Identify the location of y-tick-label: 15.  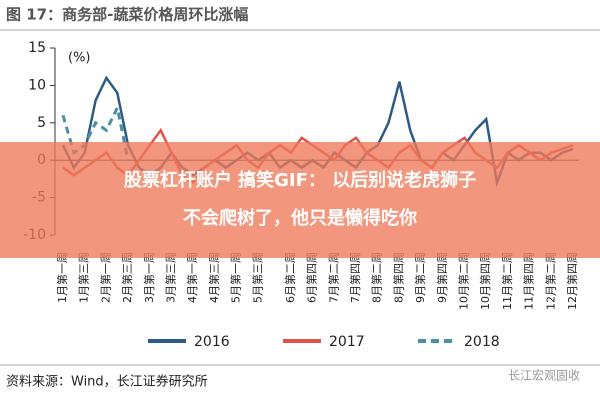
(37, 48).